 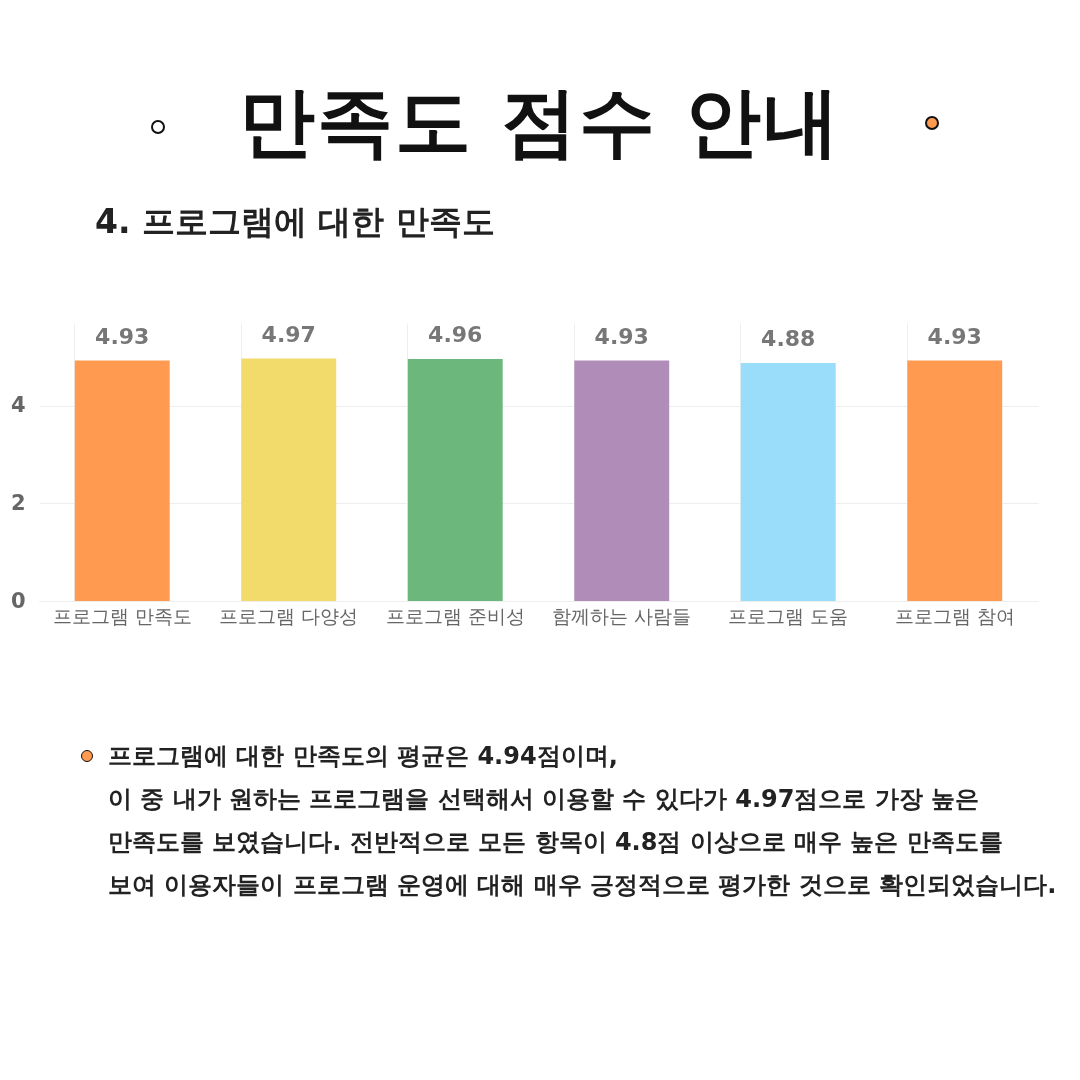 What do you see at coordinates (455, 615) in the screenshot?
I see `x-tick-label: 프로그램 준비성` at bounding box center [455, 615].